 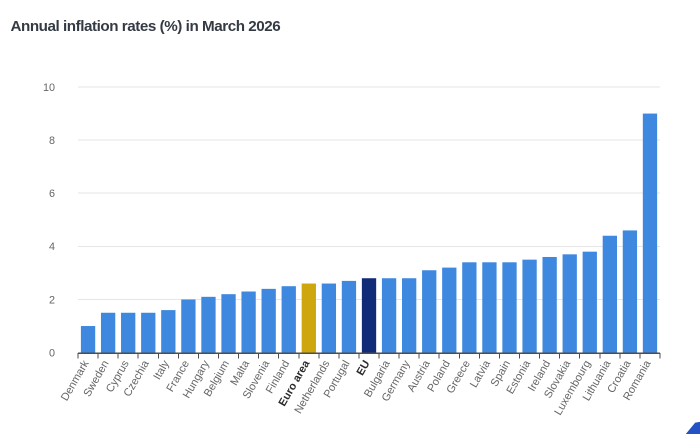 What do you see at coordinates (52, 247) in the screenshot?
I see `svg-text: 4` at bounding box center [52, 247].